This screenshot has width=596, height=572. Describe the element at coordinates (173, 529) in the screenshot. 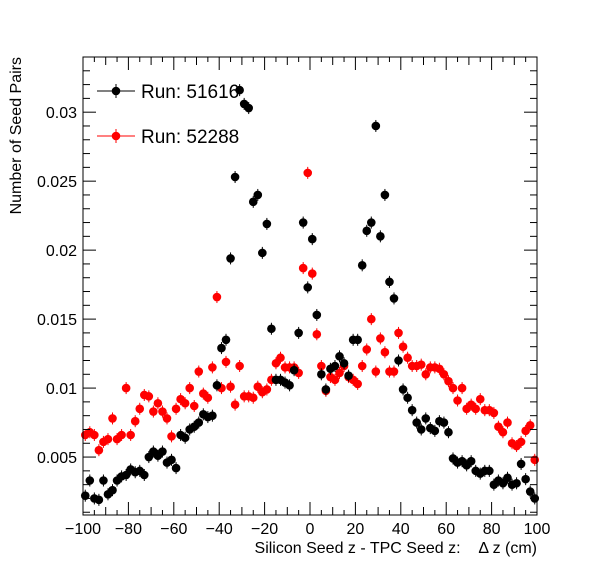

I see `x-tick-label: −60` at that location.